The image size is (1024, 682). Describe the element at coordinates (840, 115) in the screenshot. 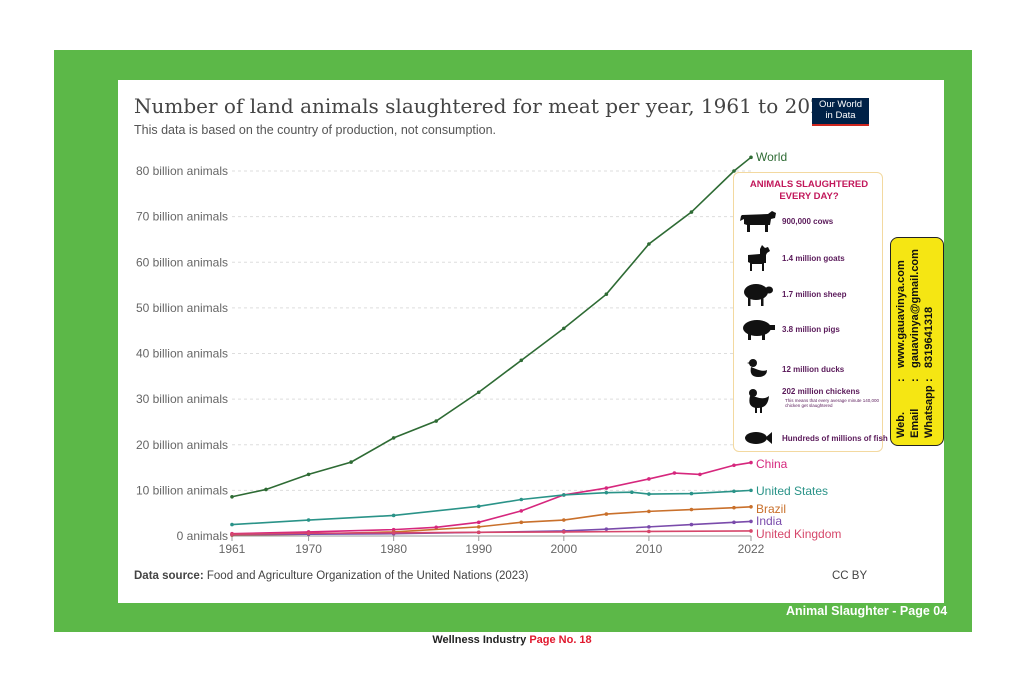

I see `owid-logo-line2: in Data` at that location.